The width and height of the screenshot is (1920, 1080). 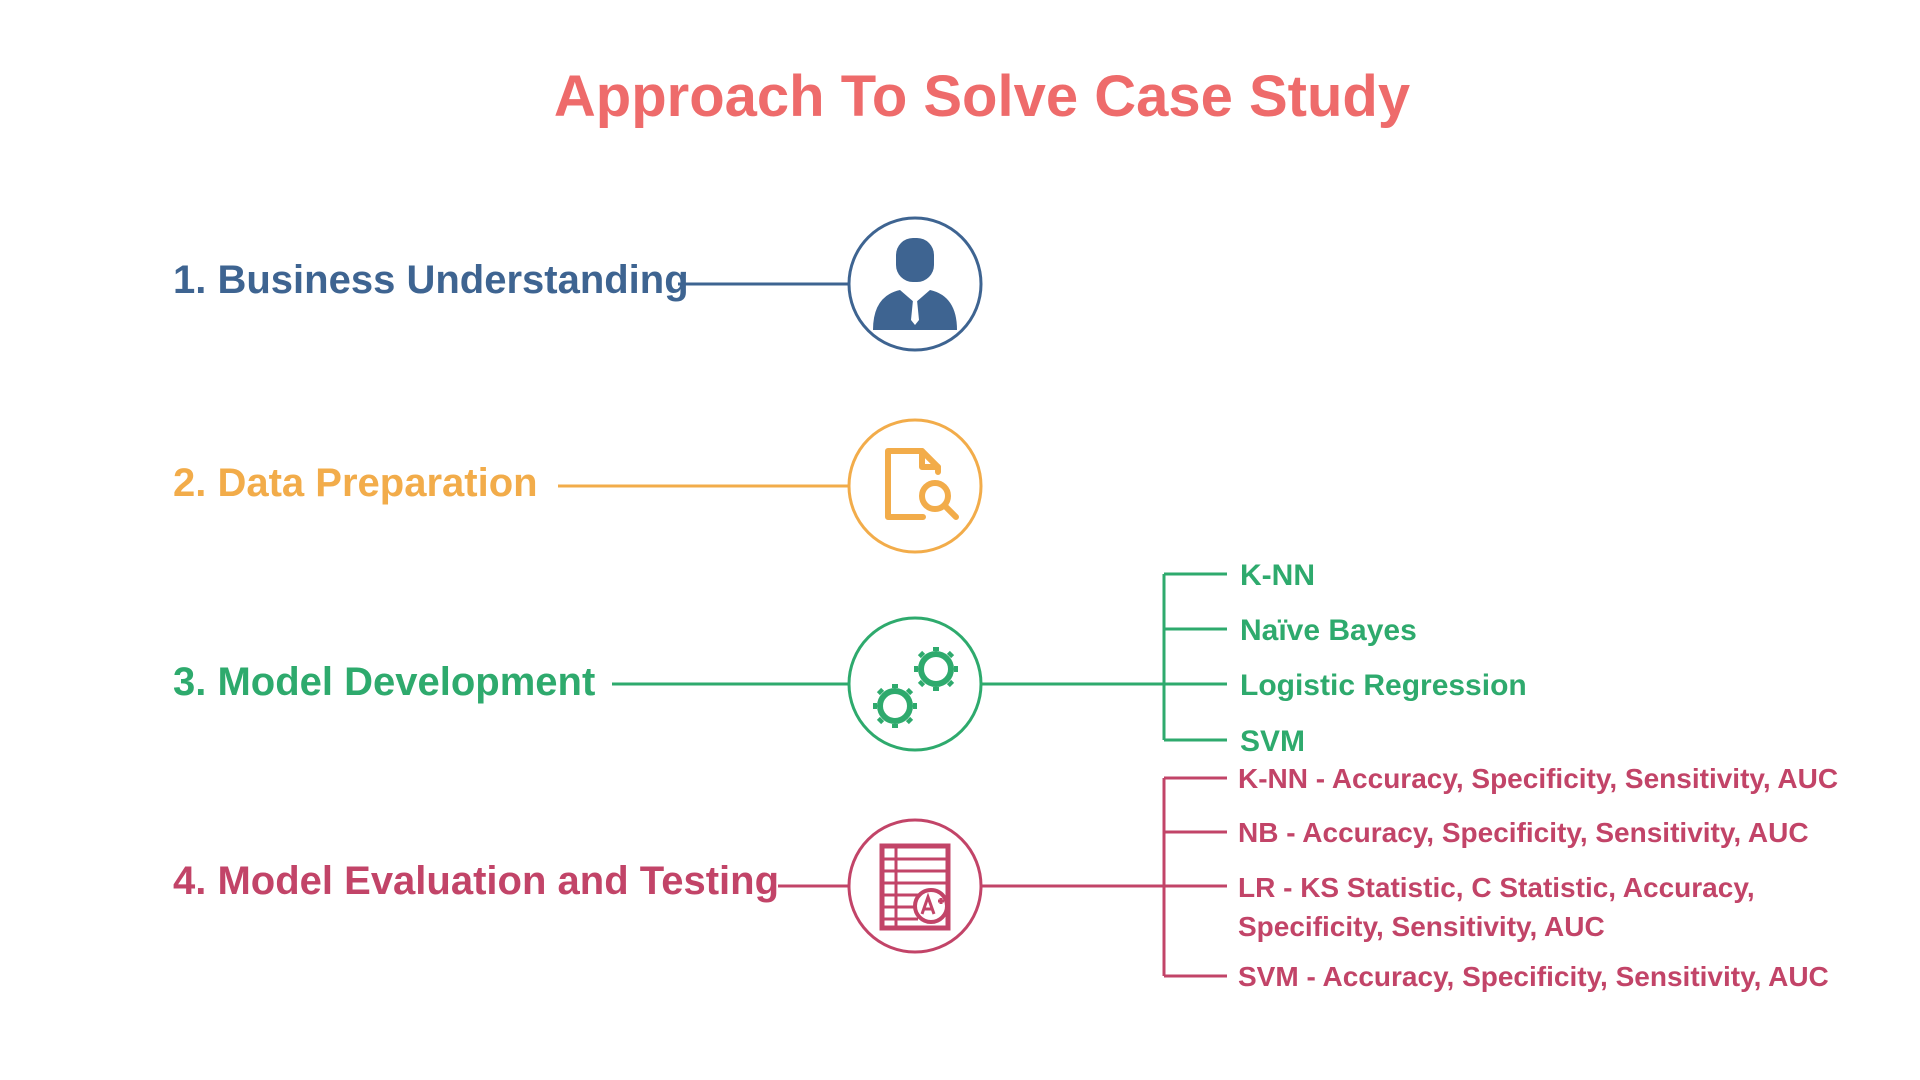 I want to click on model-item: K-NN, so click(x=1277, y=575).